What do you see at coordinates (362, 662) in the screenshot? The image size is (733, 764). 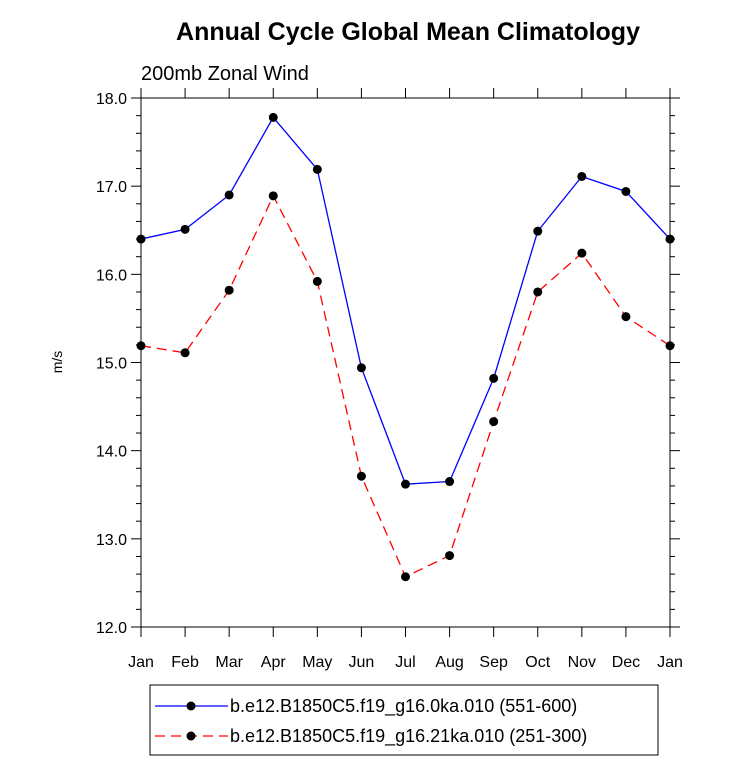 I see `x-tick-label: Jun` at bounding box center [362, 662].